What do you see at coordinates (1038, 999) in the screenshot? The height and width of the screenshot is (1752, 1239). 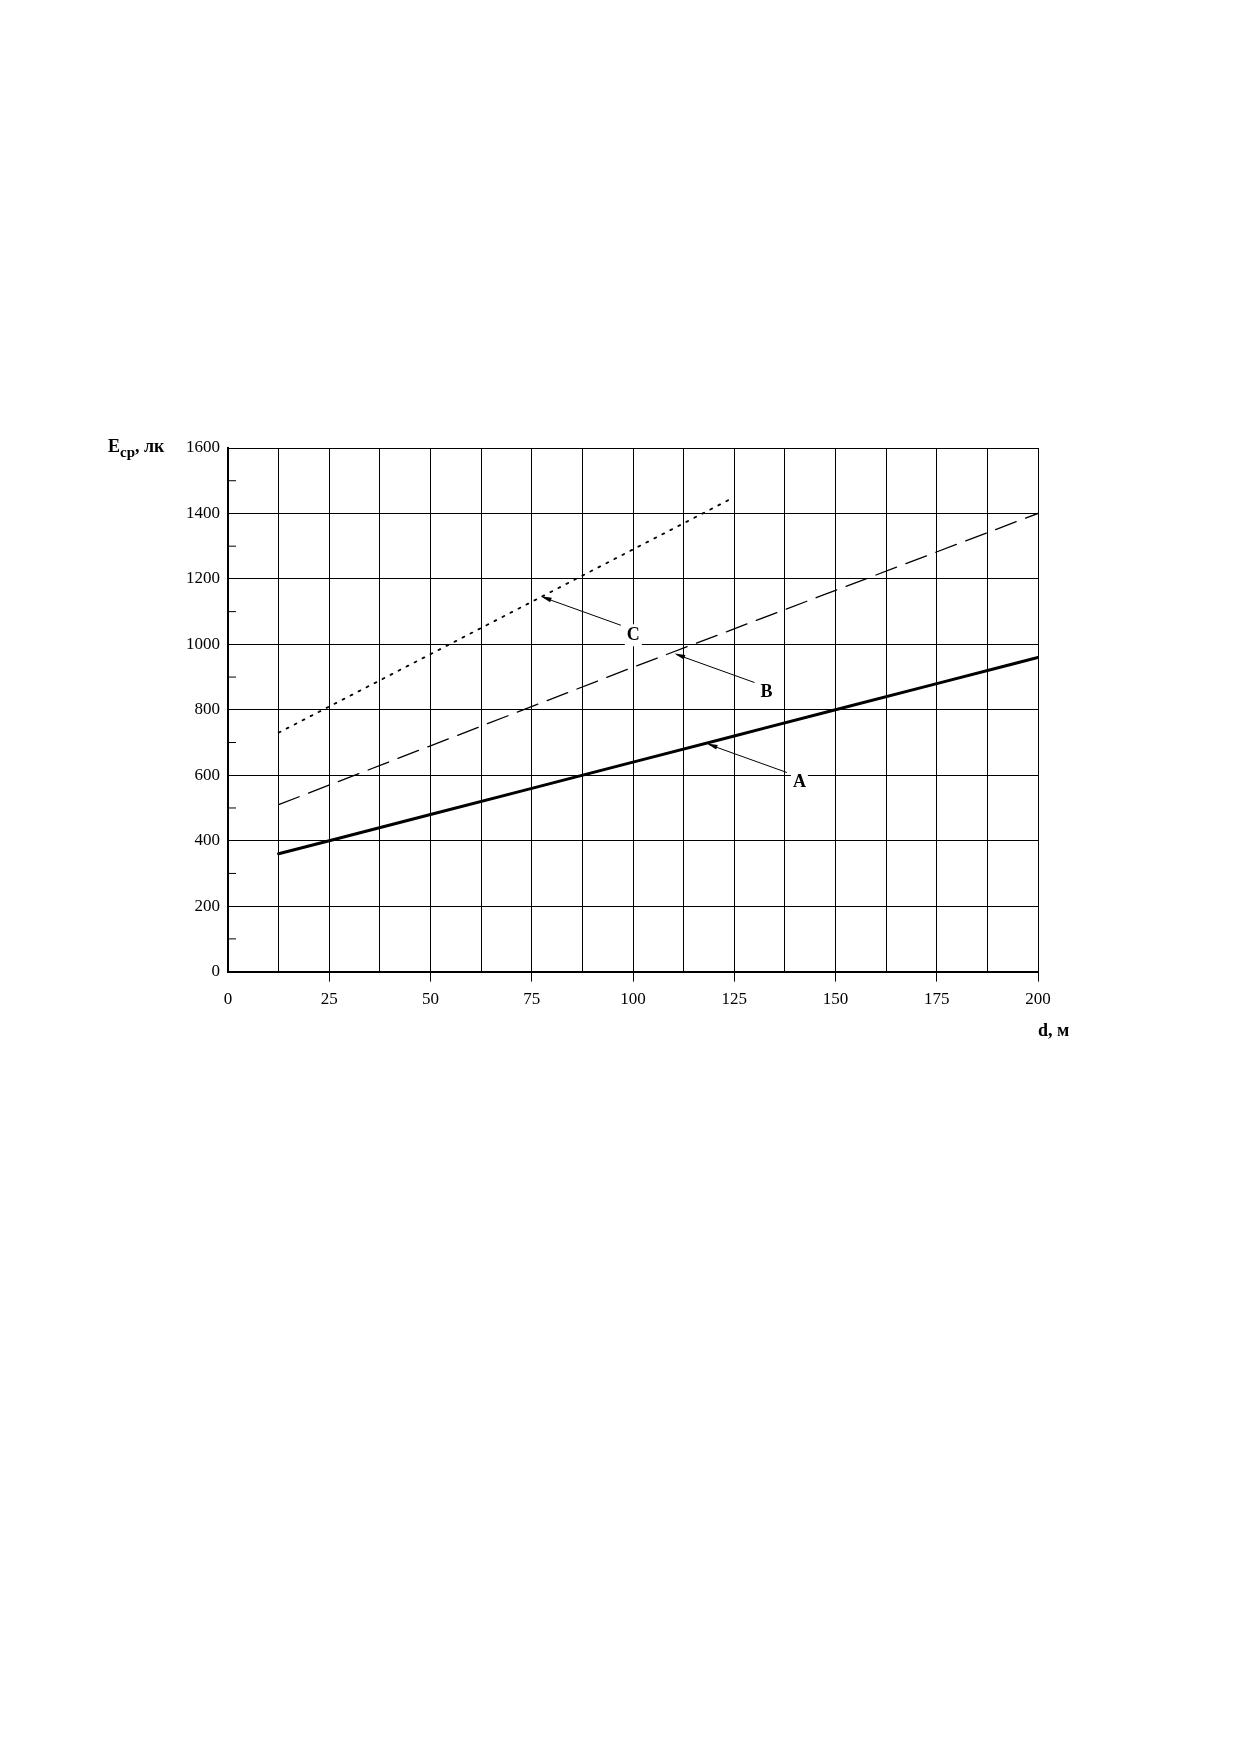 I see `x-tick-label: 200` at bounding box center [1038, 999].